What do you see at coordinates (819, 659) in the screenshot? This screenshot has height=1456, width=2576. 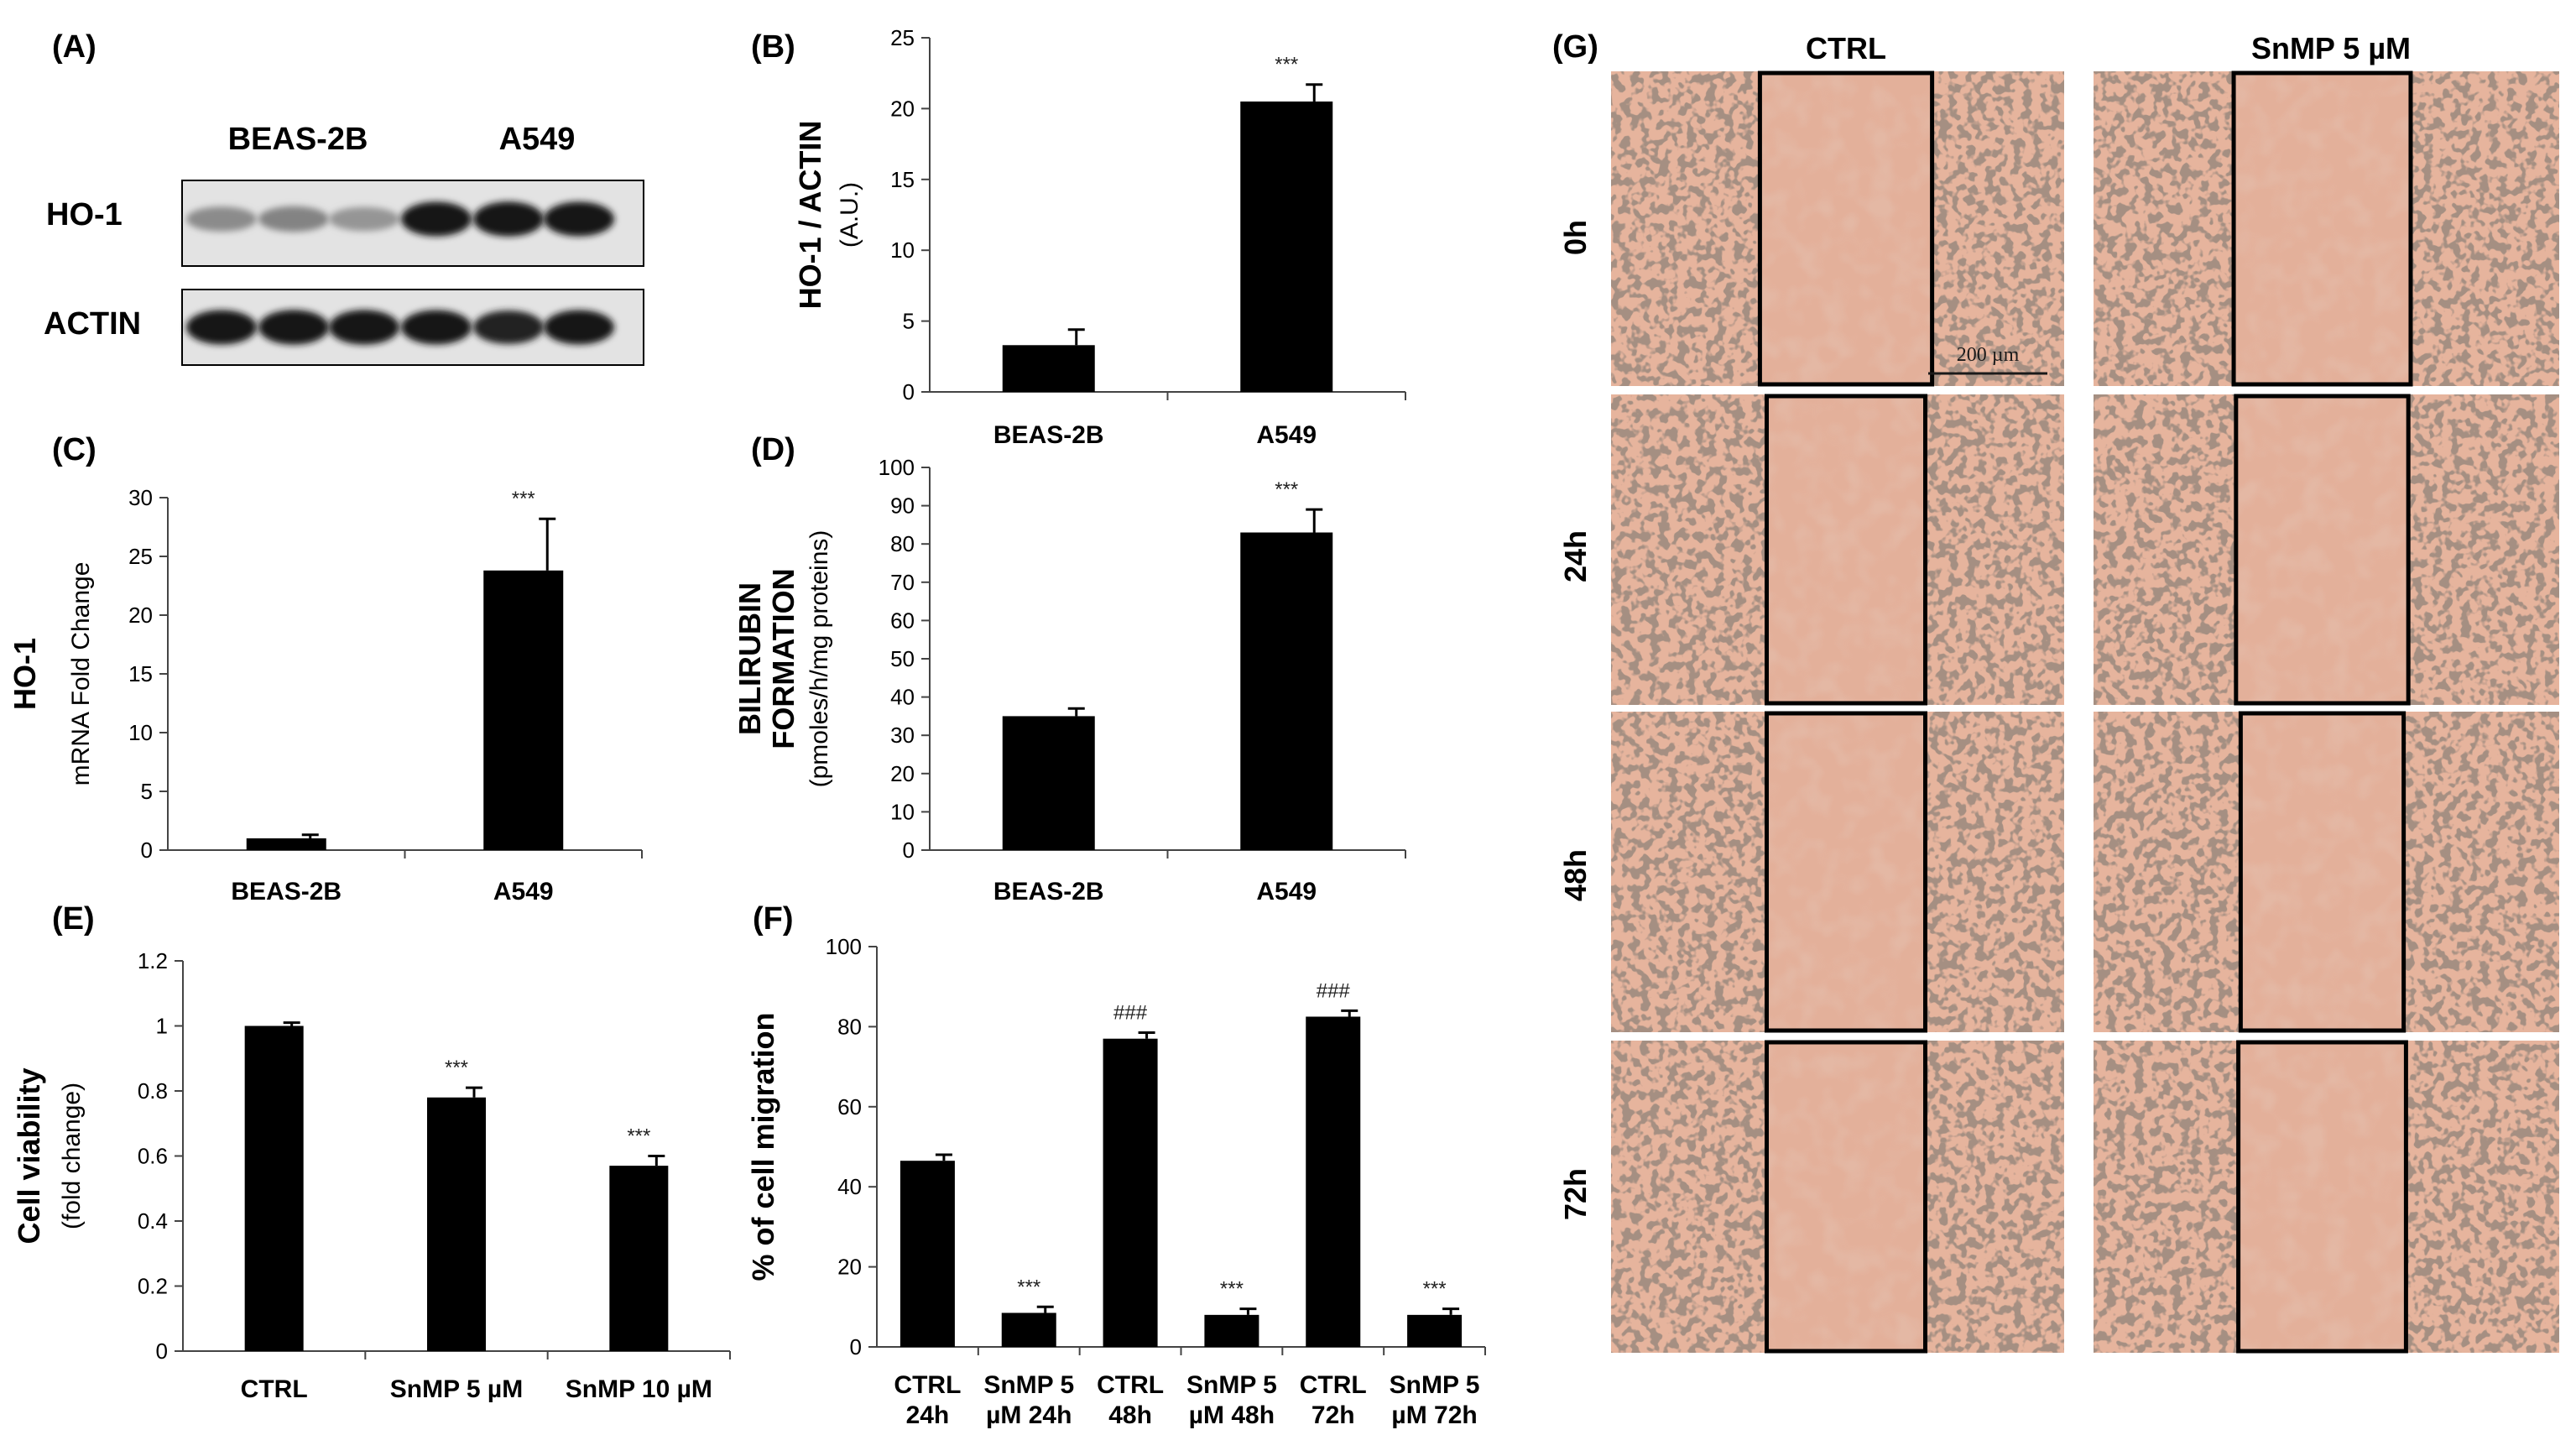 I see `y-axis-label: (pmoles/h/mg proteins)` at bounding box center [819, 659].